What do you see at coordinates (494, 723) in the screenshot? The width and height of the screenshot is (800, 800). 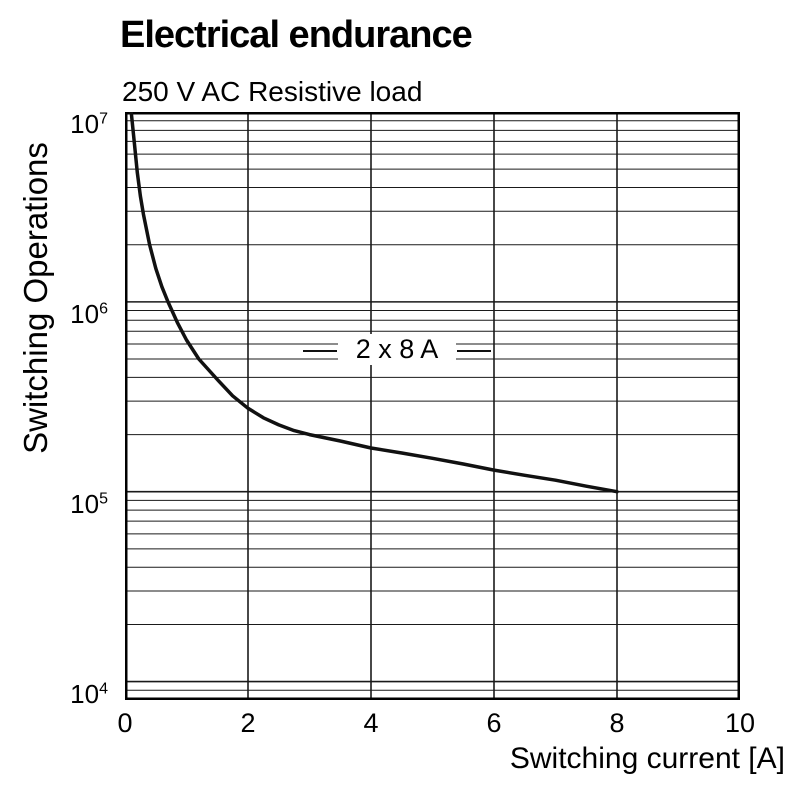 I see `x-tick-label: 6` at bounding box center [494, 723].